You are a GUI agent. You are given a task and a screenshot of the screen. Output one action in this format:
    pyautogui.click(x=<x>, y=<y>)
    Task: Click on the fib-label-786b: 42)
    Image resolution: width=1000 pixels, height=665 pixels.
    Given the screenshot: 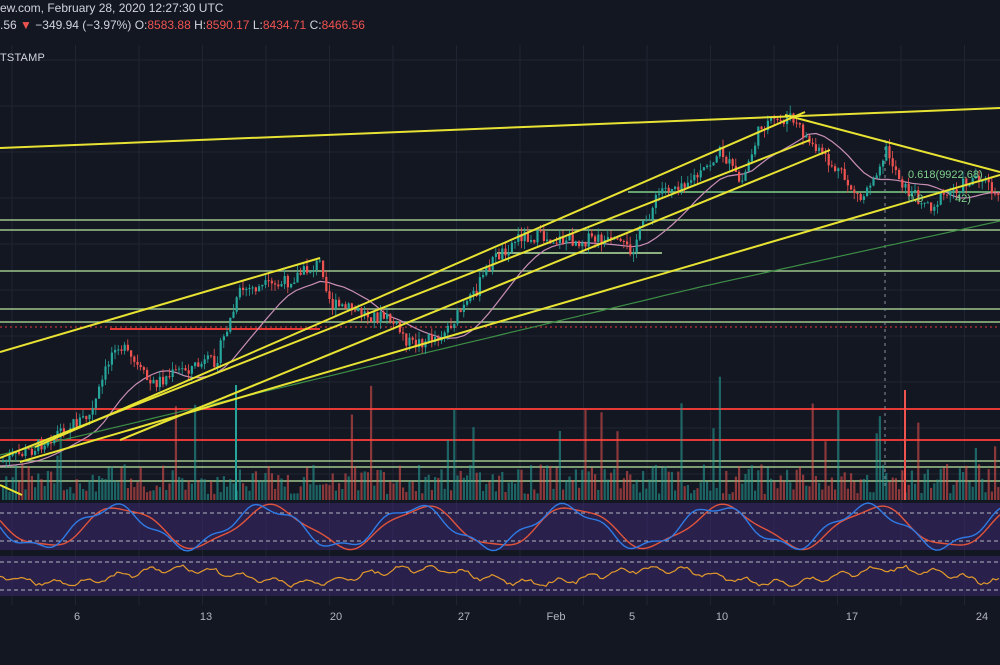 What is the action you would take?
    pyautogui.click(x=963, y=199)
    